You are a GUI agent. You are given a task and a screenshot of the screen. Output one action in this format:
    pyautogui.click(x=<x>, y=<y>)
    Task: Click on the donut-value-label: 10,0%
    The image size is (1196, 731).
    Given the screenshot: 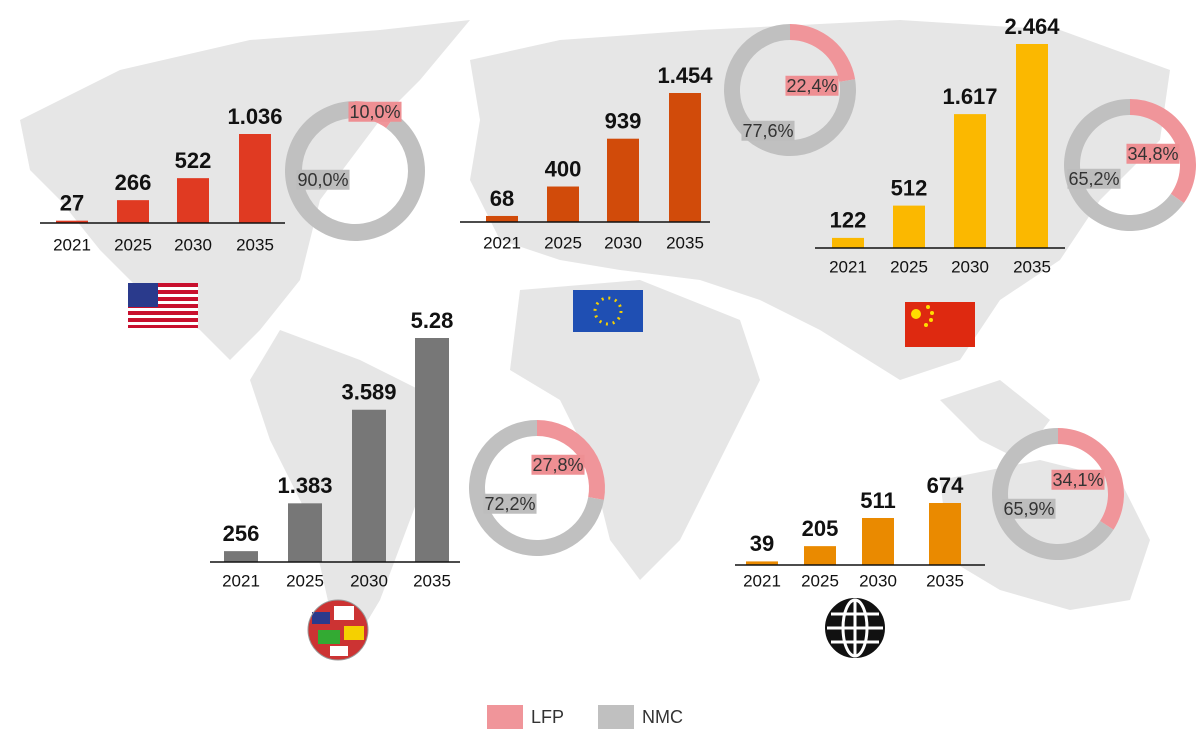 What is the action you would take?
    pyautogui.click(x=374, y=112)
    